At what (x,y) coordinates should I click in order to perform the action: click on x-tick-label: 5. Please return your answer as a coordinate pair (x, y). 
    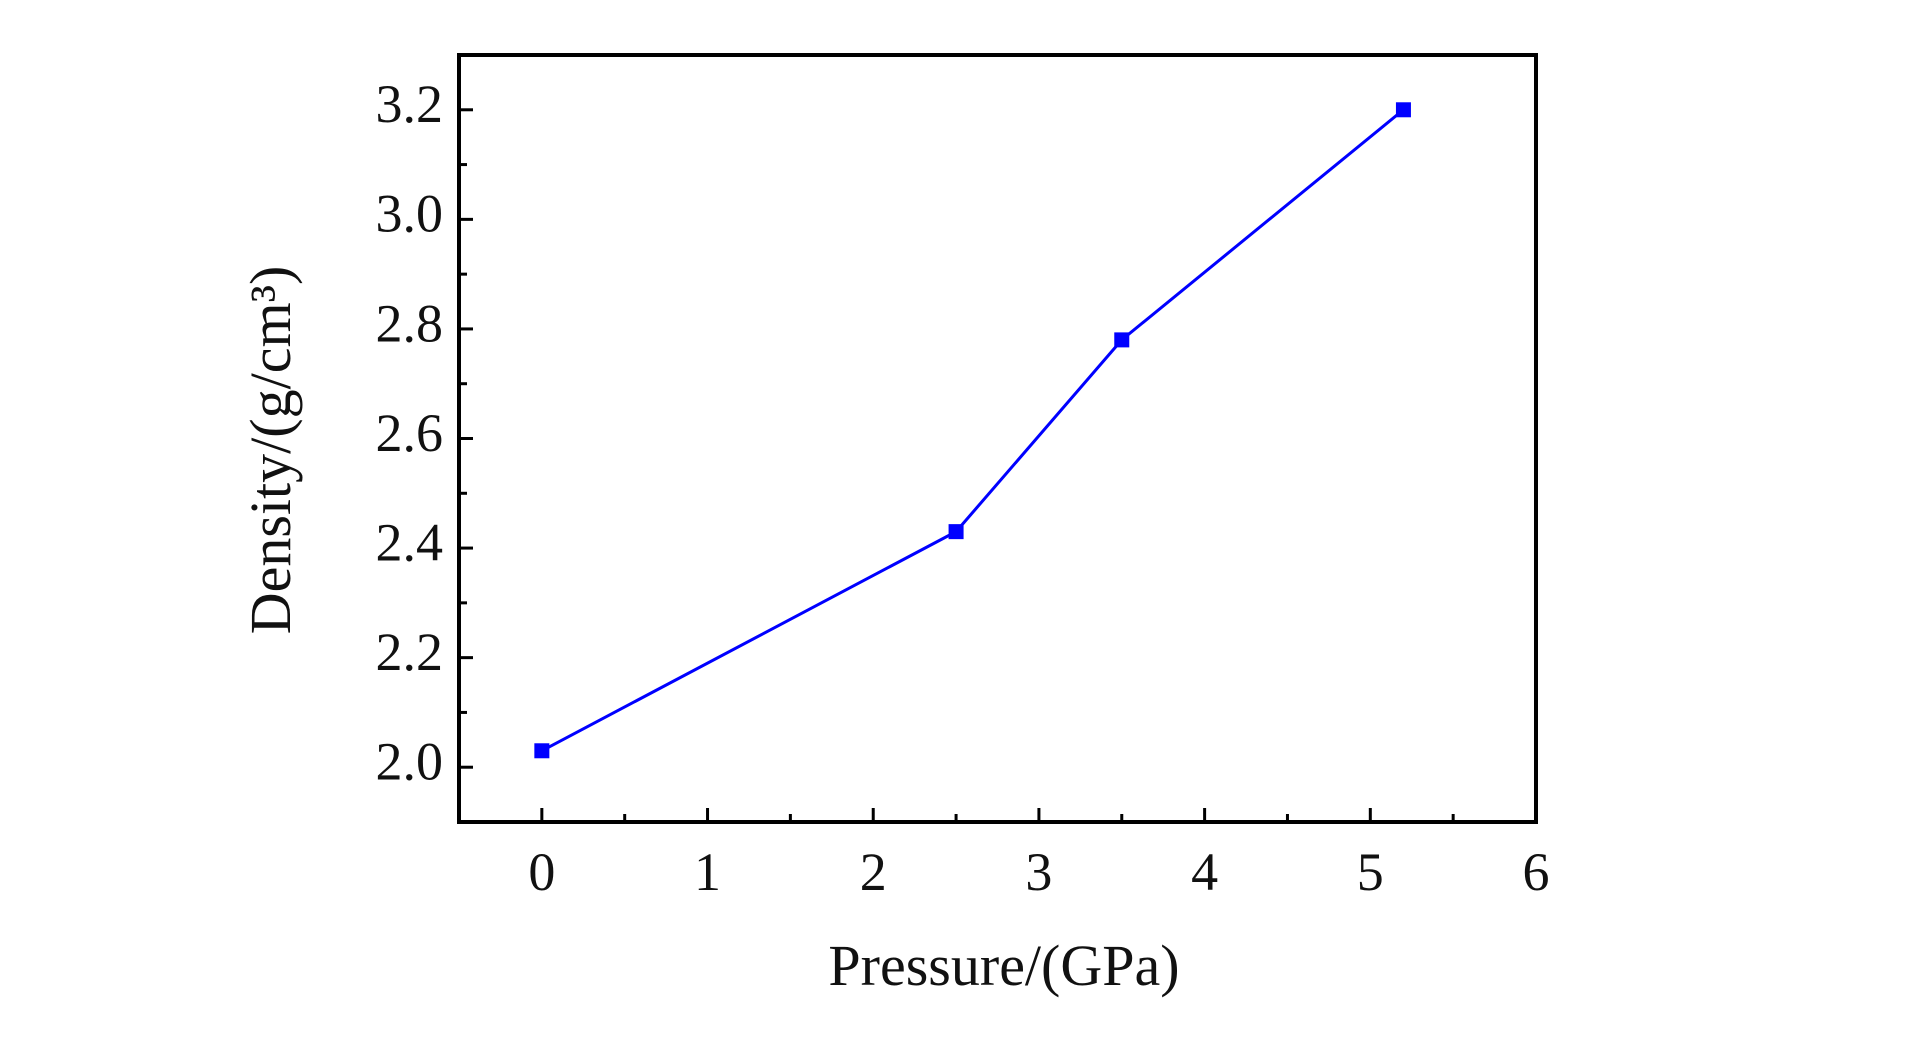
    Looking at the image, I should click on (1370, 872).